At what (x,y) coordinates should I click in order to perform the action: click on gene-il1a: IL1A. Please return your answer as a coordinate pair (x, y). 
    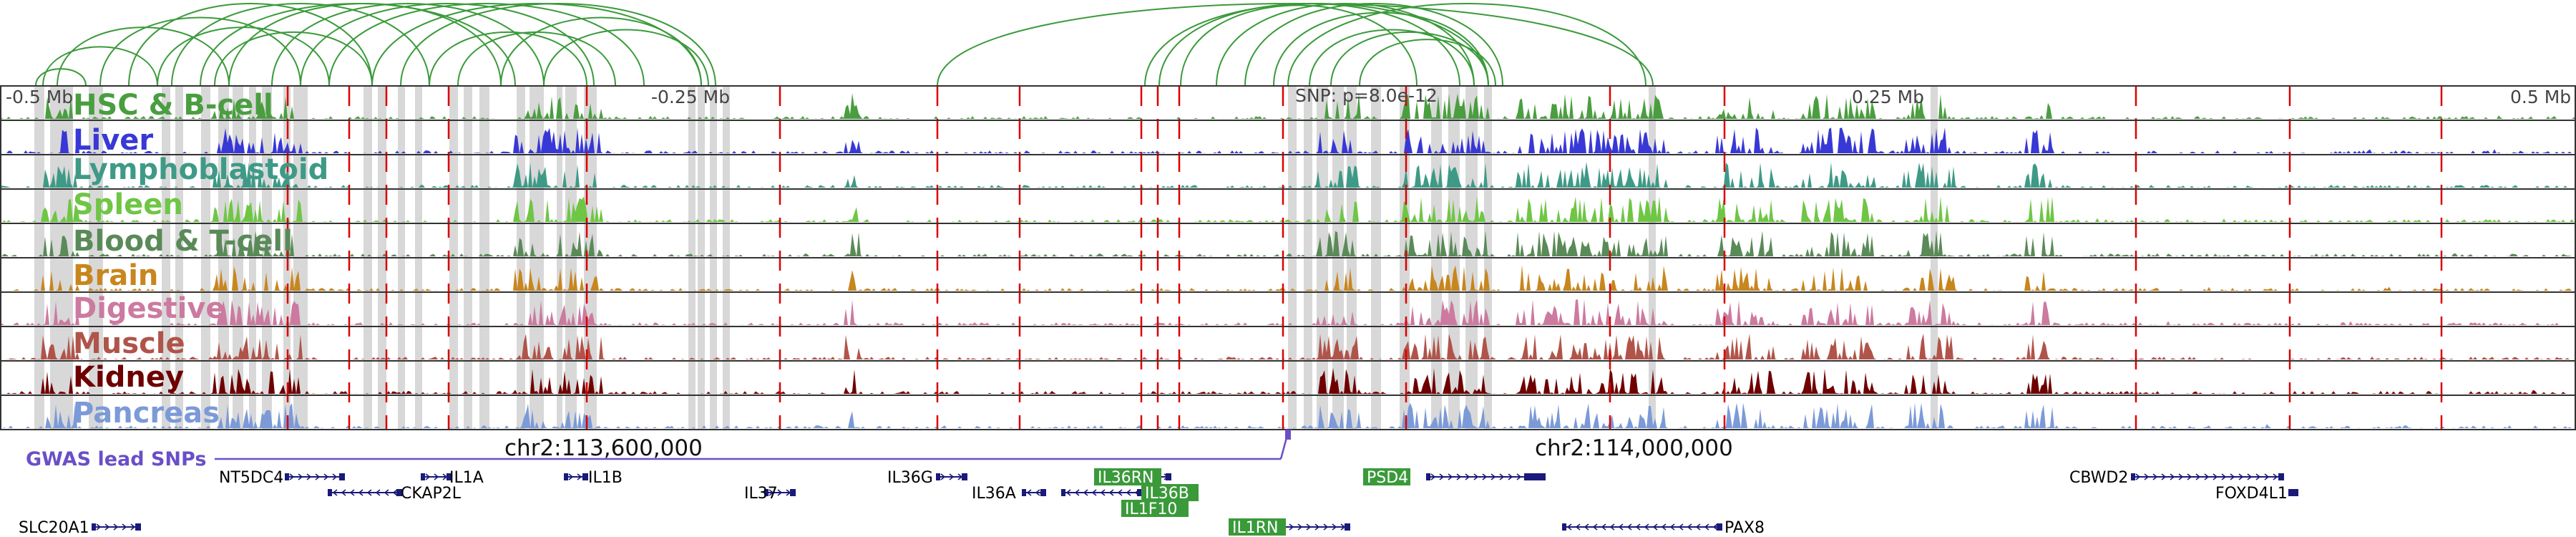
    Looking at the image, I should click on (452, 478).